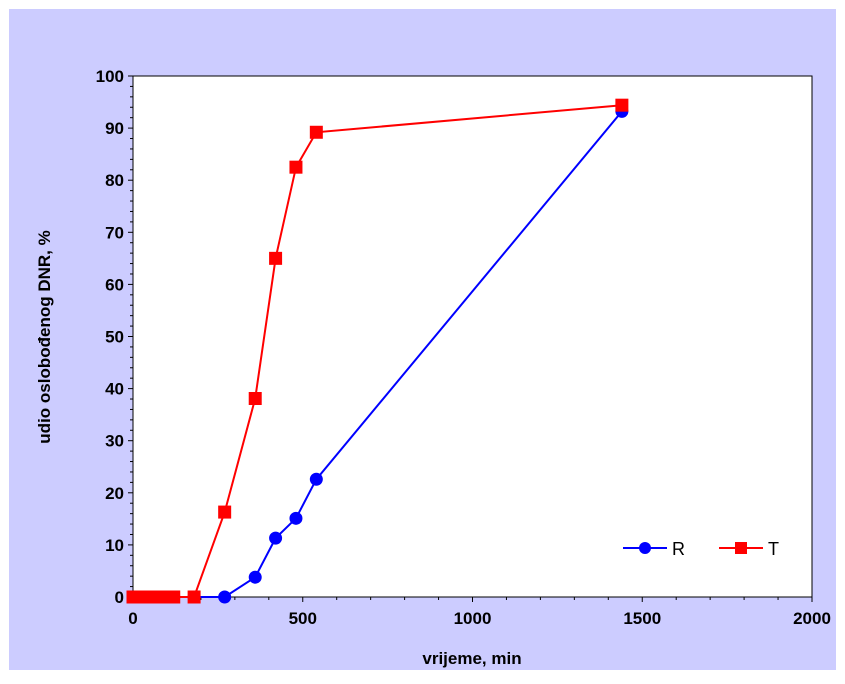 This screenshot has height=684, width=845. I want to click on y-tick-label: 100, so click(110, 76).